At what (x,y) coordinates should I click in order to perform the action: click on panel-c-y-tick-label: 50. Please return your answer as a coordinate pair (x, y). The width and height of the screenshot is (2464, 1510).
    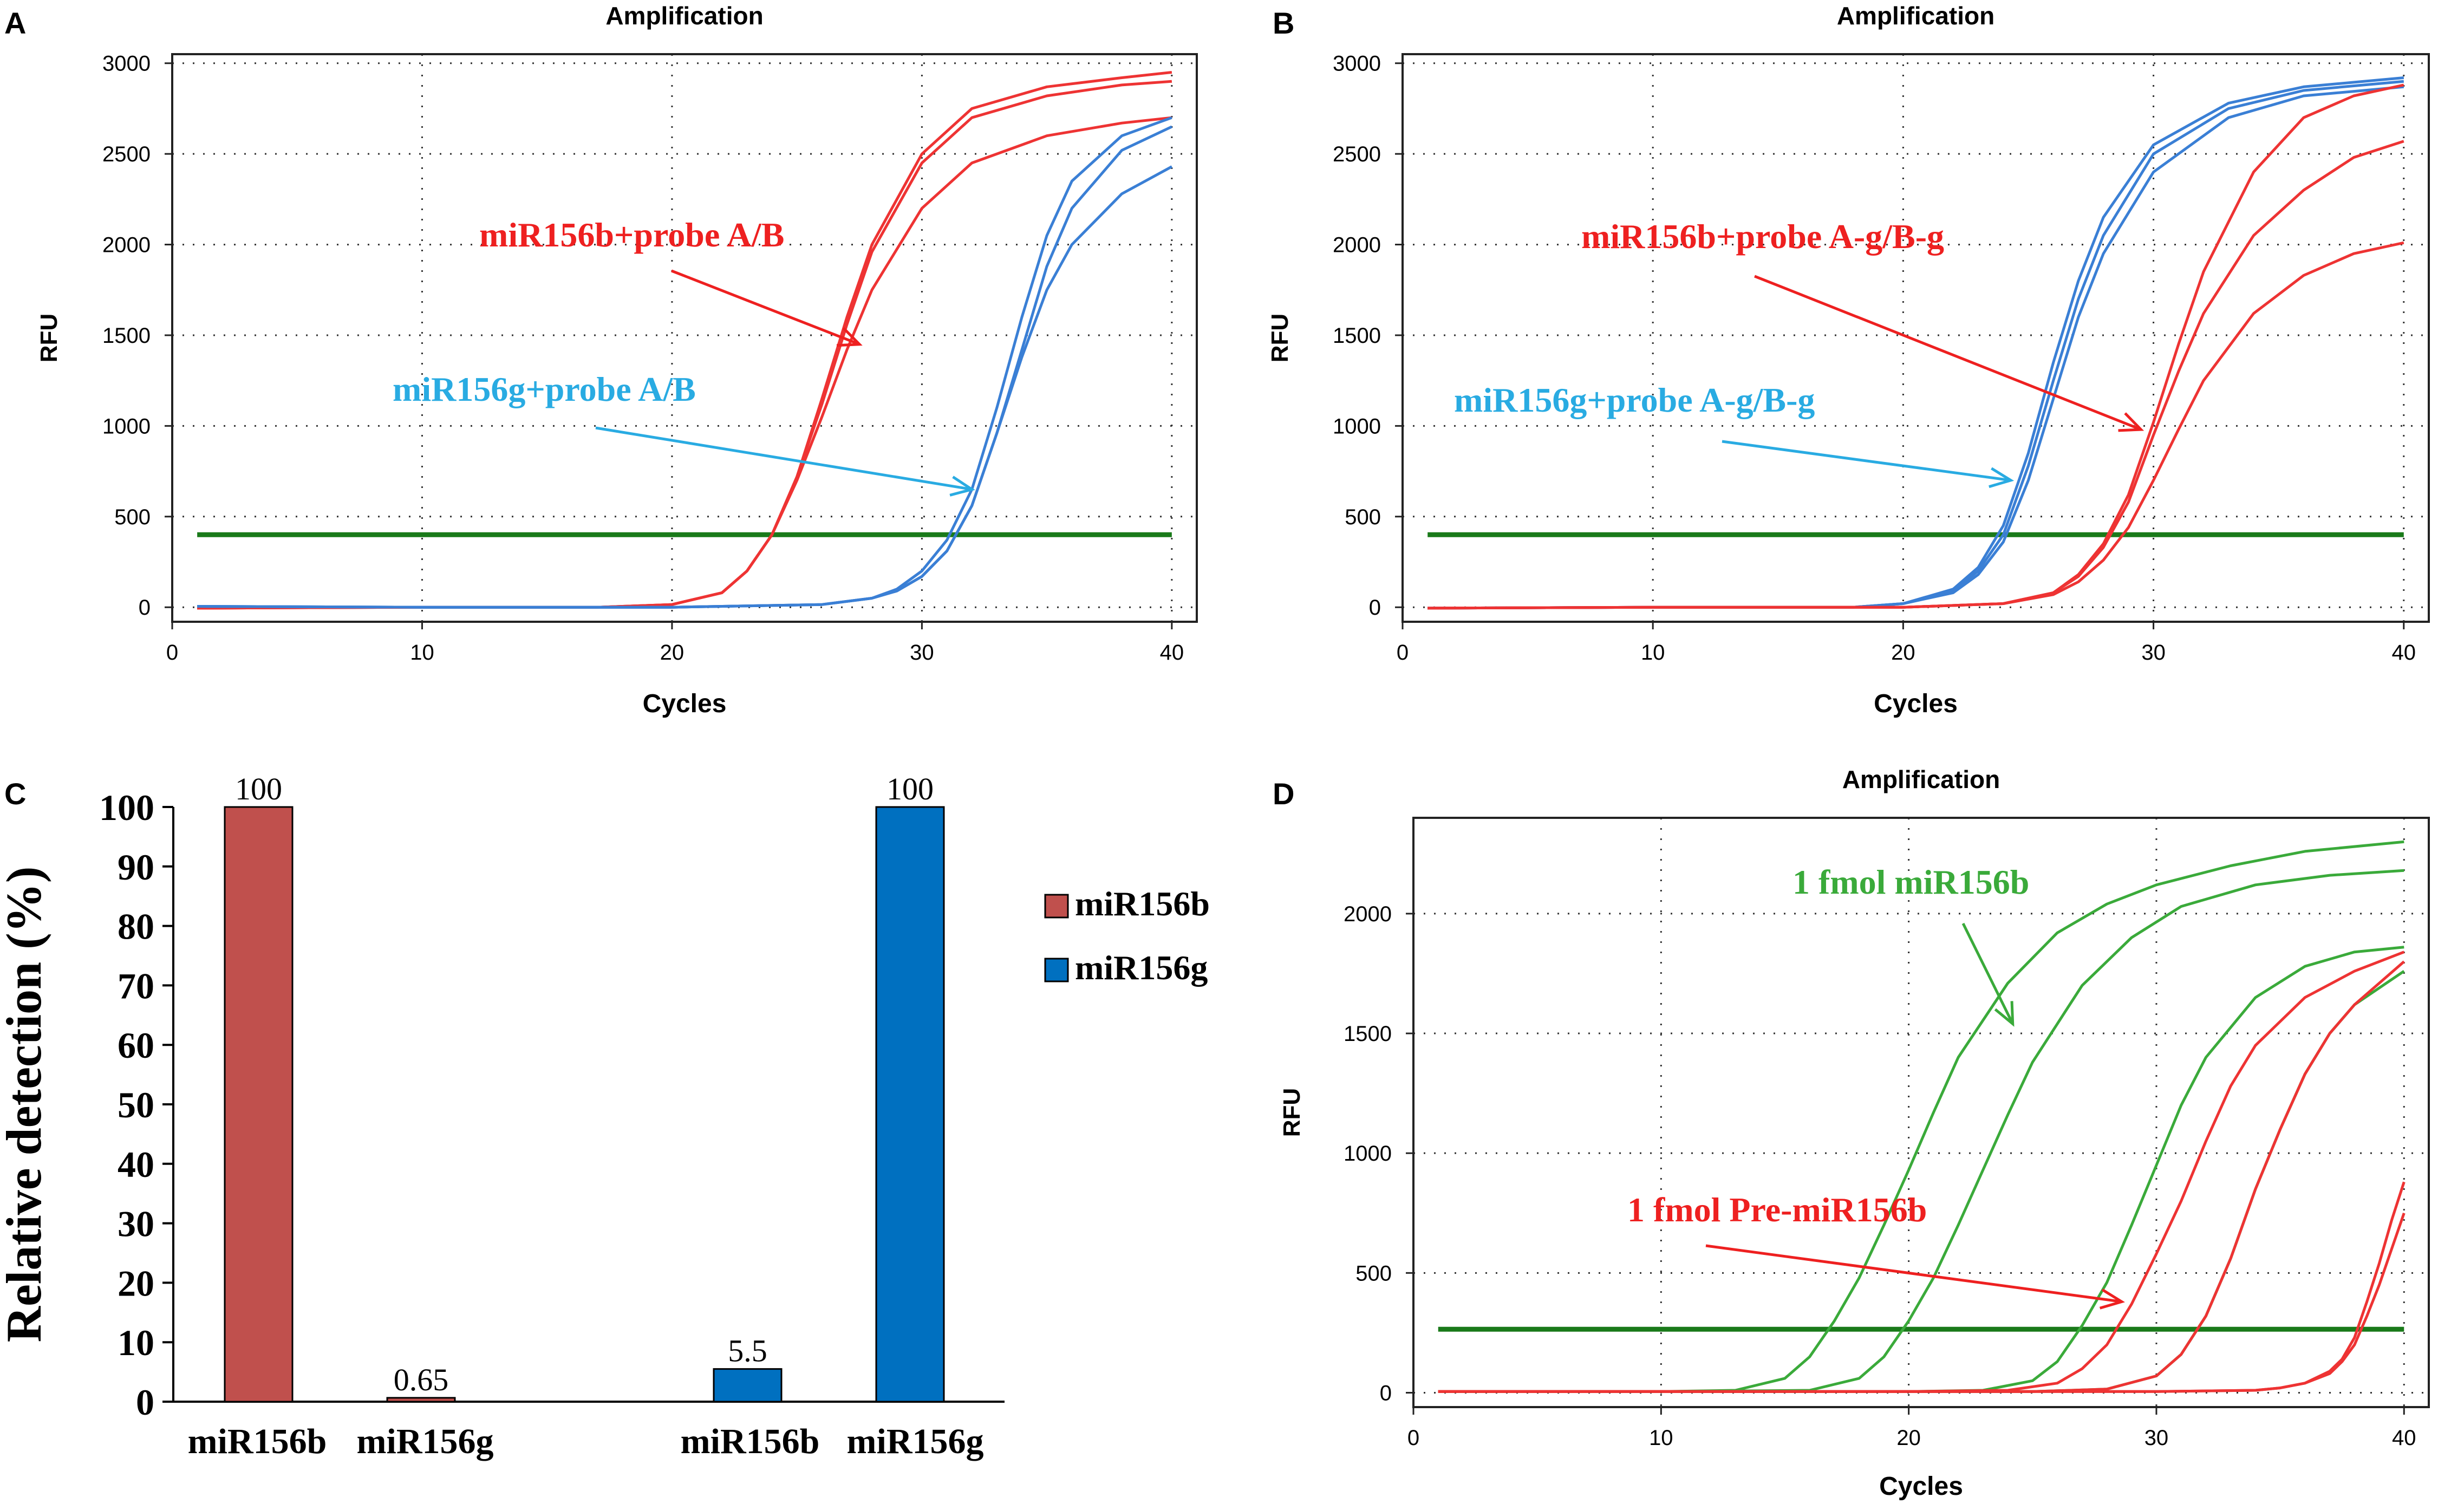
    Looking at the image, I should click on (136, 1104).